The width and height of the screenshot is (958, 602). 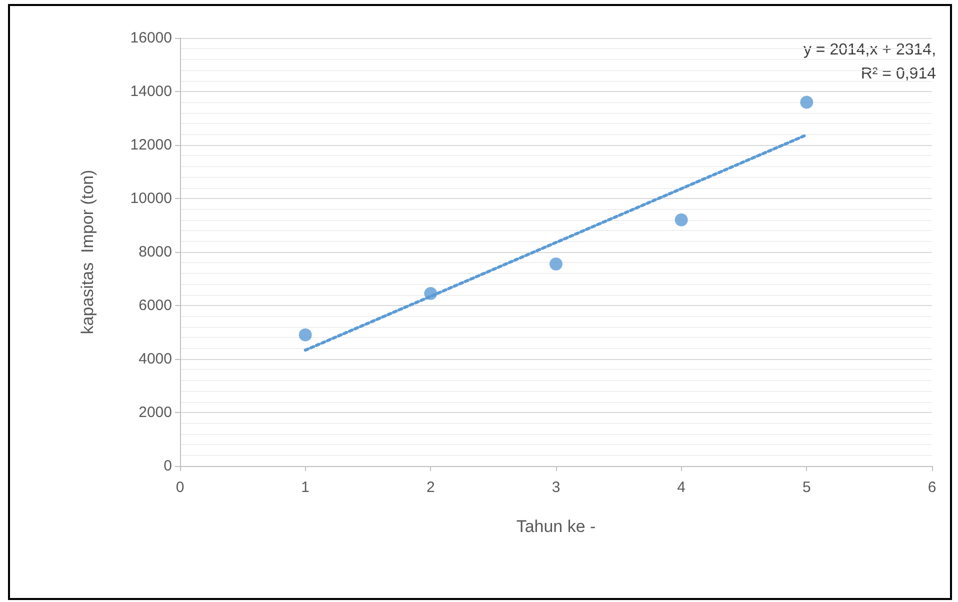 What do you see at coordinates (151, 198) in the screenshot?
I see `y-tick-label: 10000` at bounding box center [151, 198].